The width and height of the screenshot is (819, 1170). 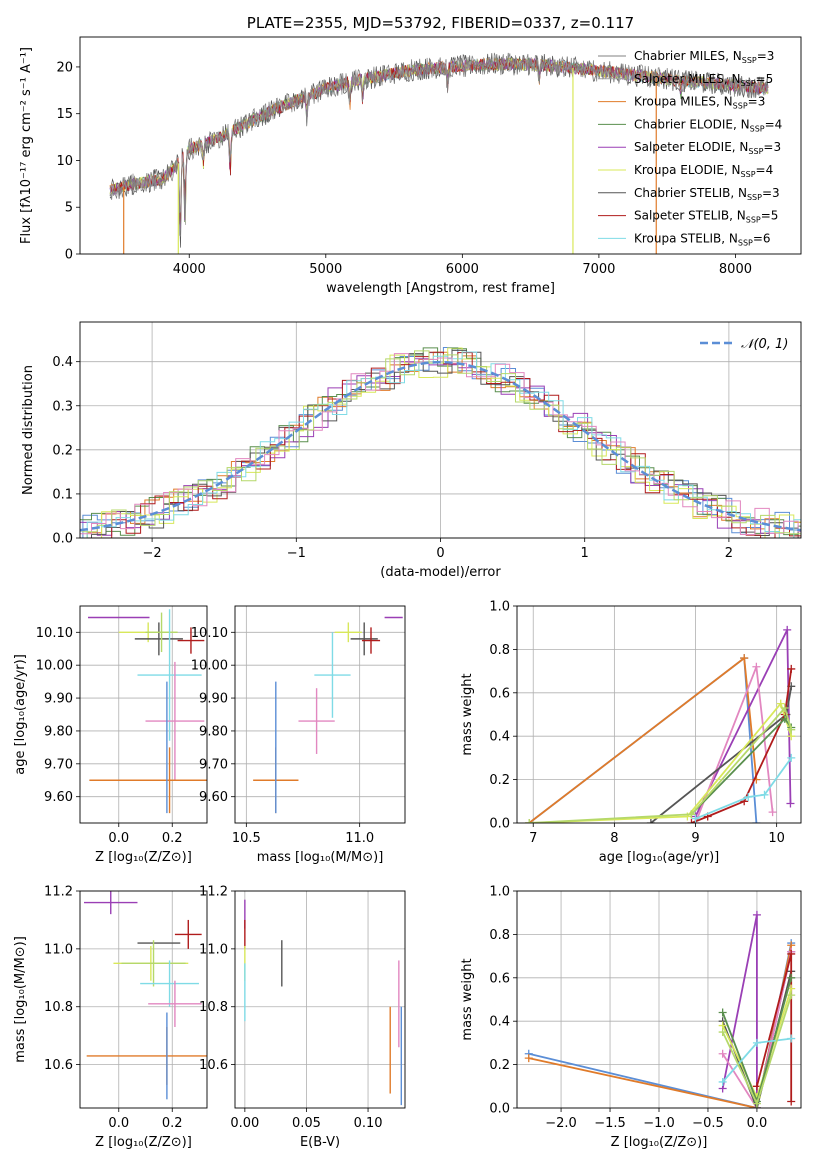 I want to click on x-tick-label: 9, so click(x=695, y=838).